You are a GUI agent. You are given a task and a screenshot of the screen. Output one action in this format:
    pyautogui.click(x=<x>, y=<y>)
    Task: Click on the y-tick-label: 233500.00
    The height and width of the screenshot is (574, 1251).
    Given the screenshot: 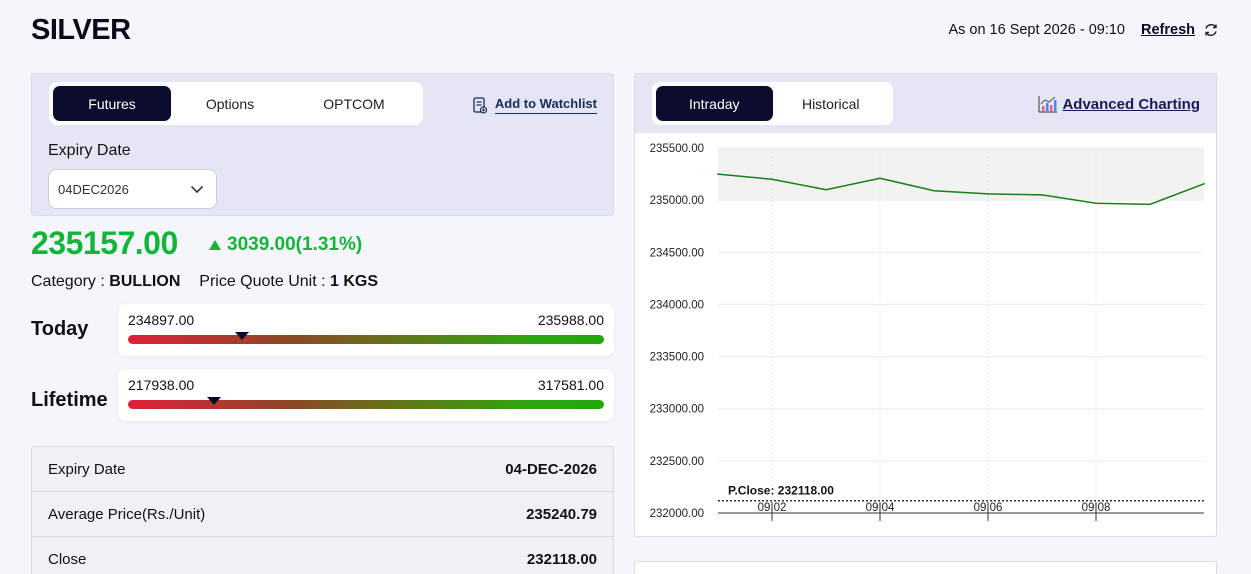 What is the action you would take?
    pyautogui.click(x=677, y=358)
    